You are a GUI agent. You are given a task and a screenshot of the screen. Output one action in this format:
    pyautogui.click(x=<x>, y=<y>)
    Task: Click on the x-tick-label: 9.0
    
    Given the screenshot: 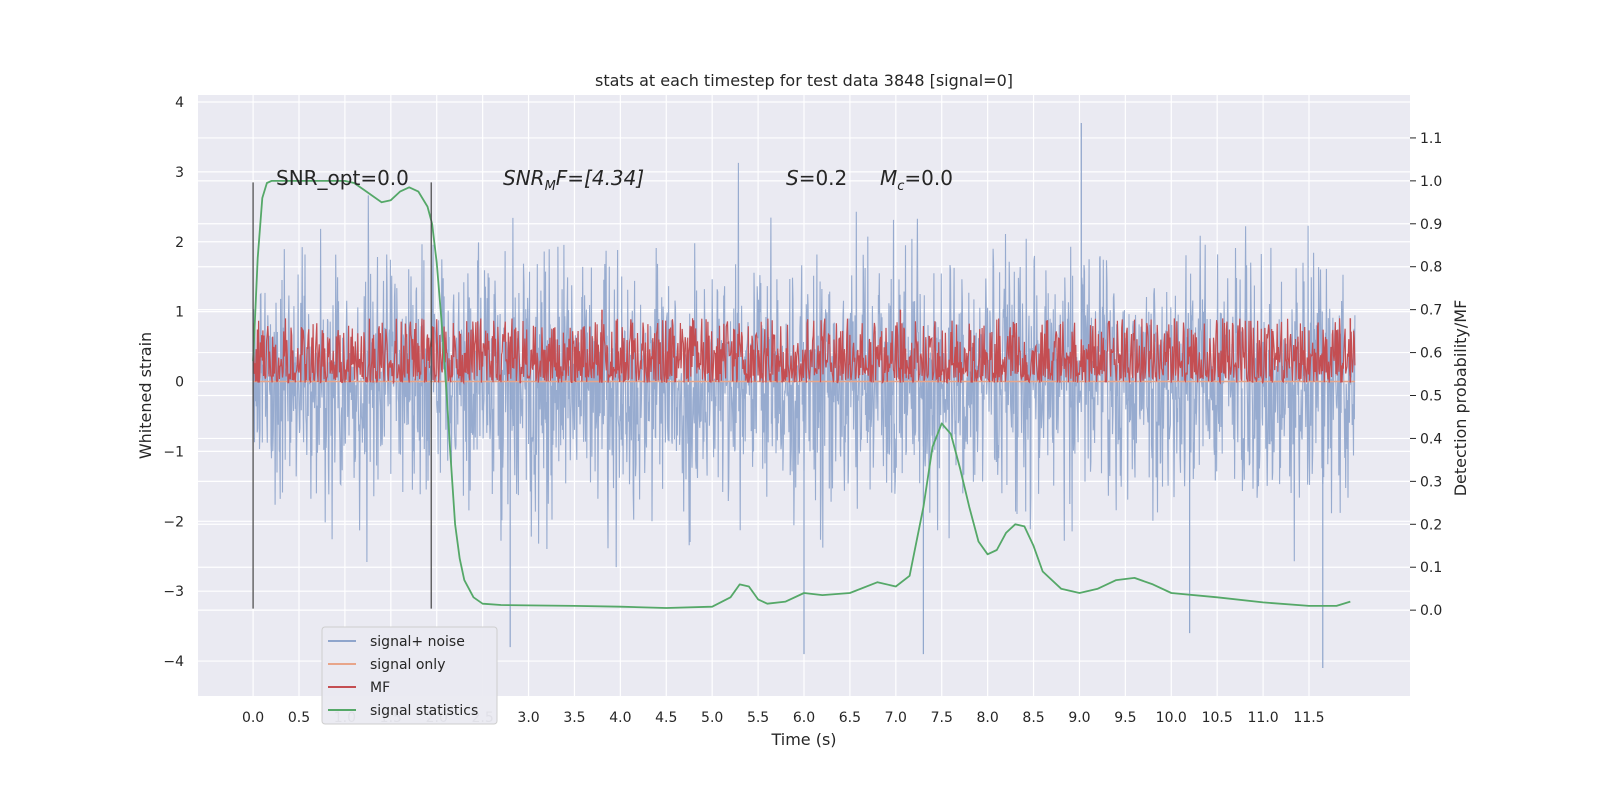 What is the action you would take?
    pyautogui.click(x=1079, y=718)
    